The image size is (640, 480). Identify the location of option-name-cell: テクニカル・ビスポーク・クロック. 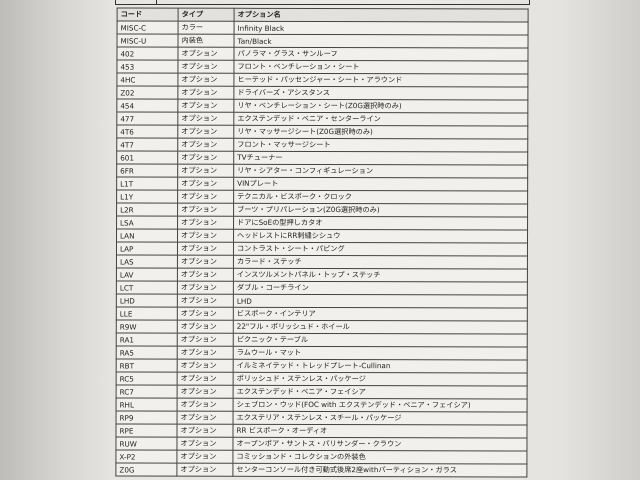
(380, 197).